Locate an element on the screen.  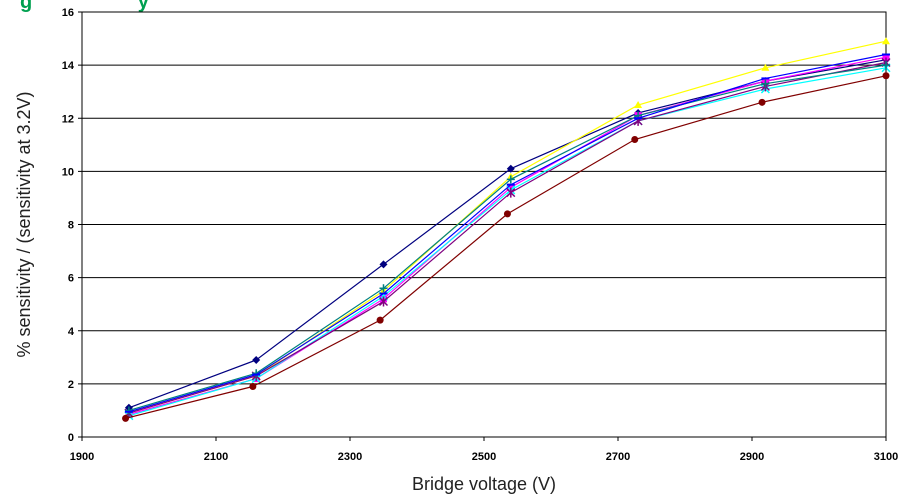
x-tick-label: 3100 is located at coordinates (886, 457).